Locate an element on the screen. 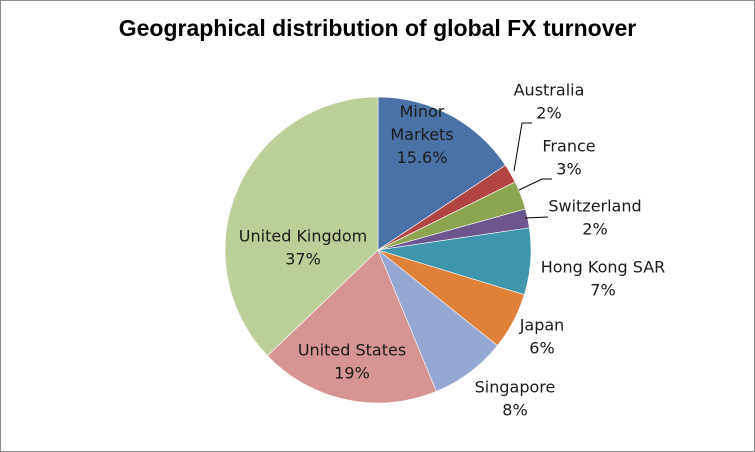 Image resolution: width=755 pixels, height=452 pixels. slice-label-hong-kong-sar: Hong Kong SAR 7% is located at coordinates (603, 279).